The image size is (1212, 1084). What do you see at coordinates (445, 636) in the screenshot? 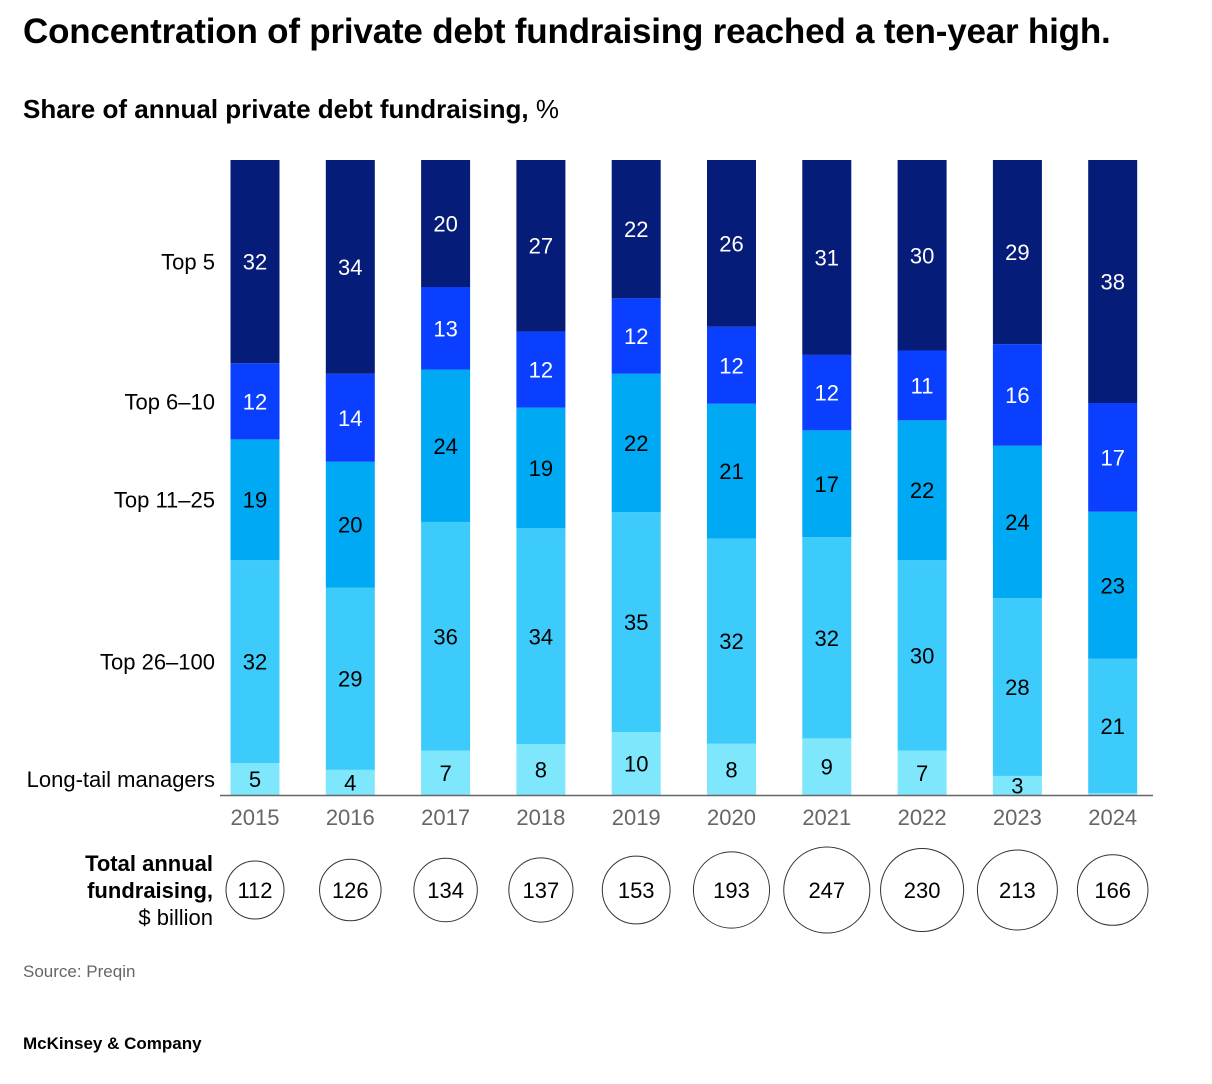
I see `data-label: 36` at bounding box center [445, 636].